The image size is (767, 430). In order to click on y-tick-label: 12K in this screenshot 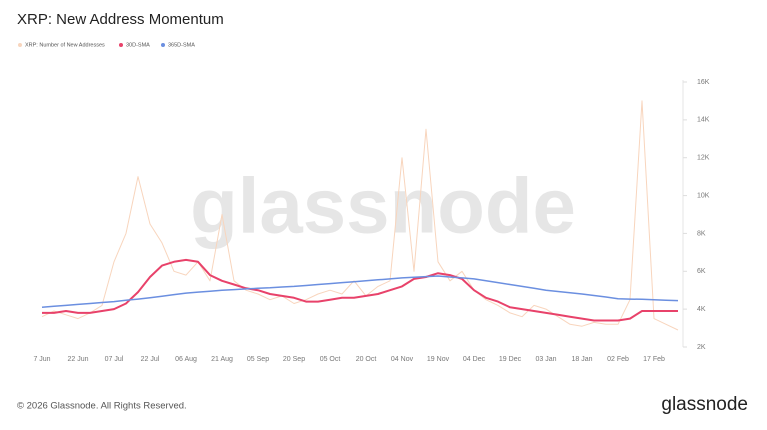, I will do `click(703, 158)`.